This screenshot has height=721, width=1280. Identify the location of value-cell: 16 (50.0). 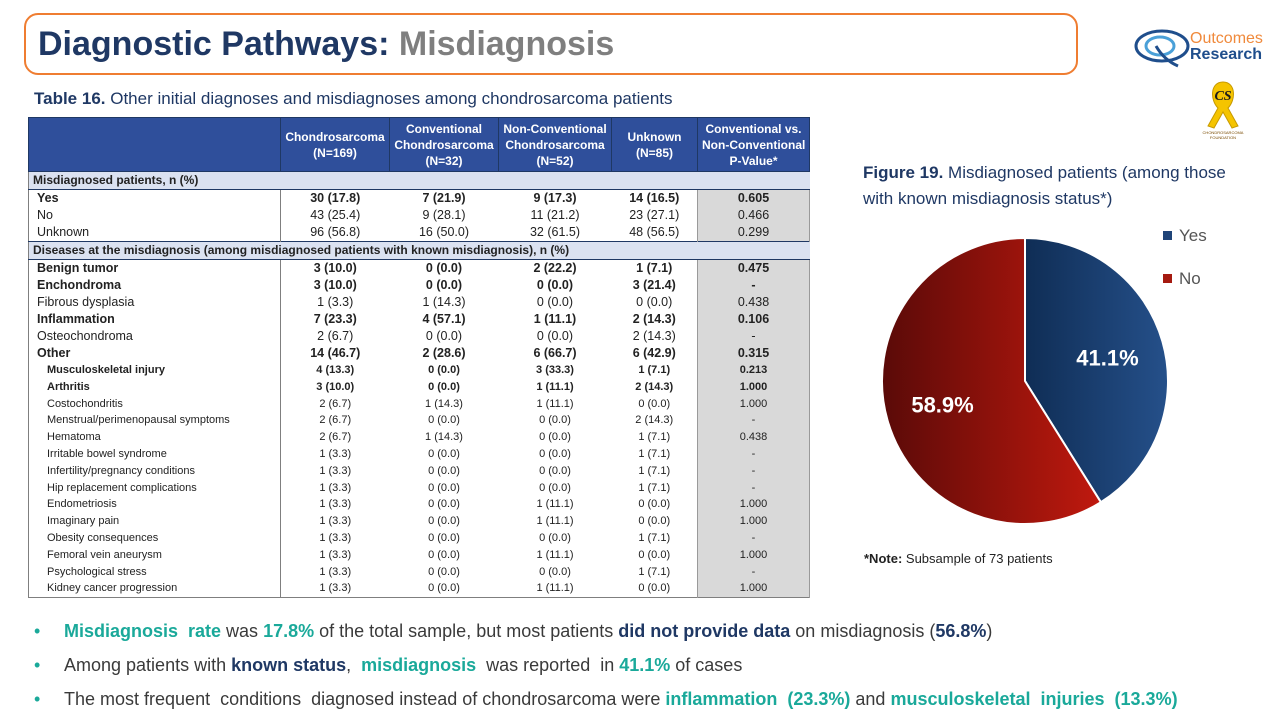
(444, 232).